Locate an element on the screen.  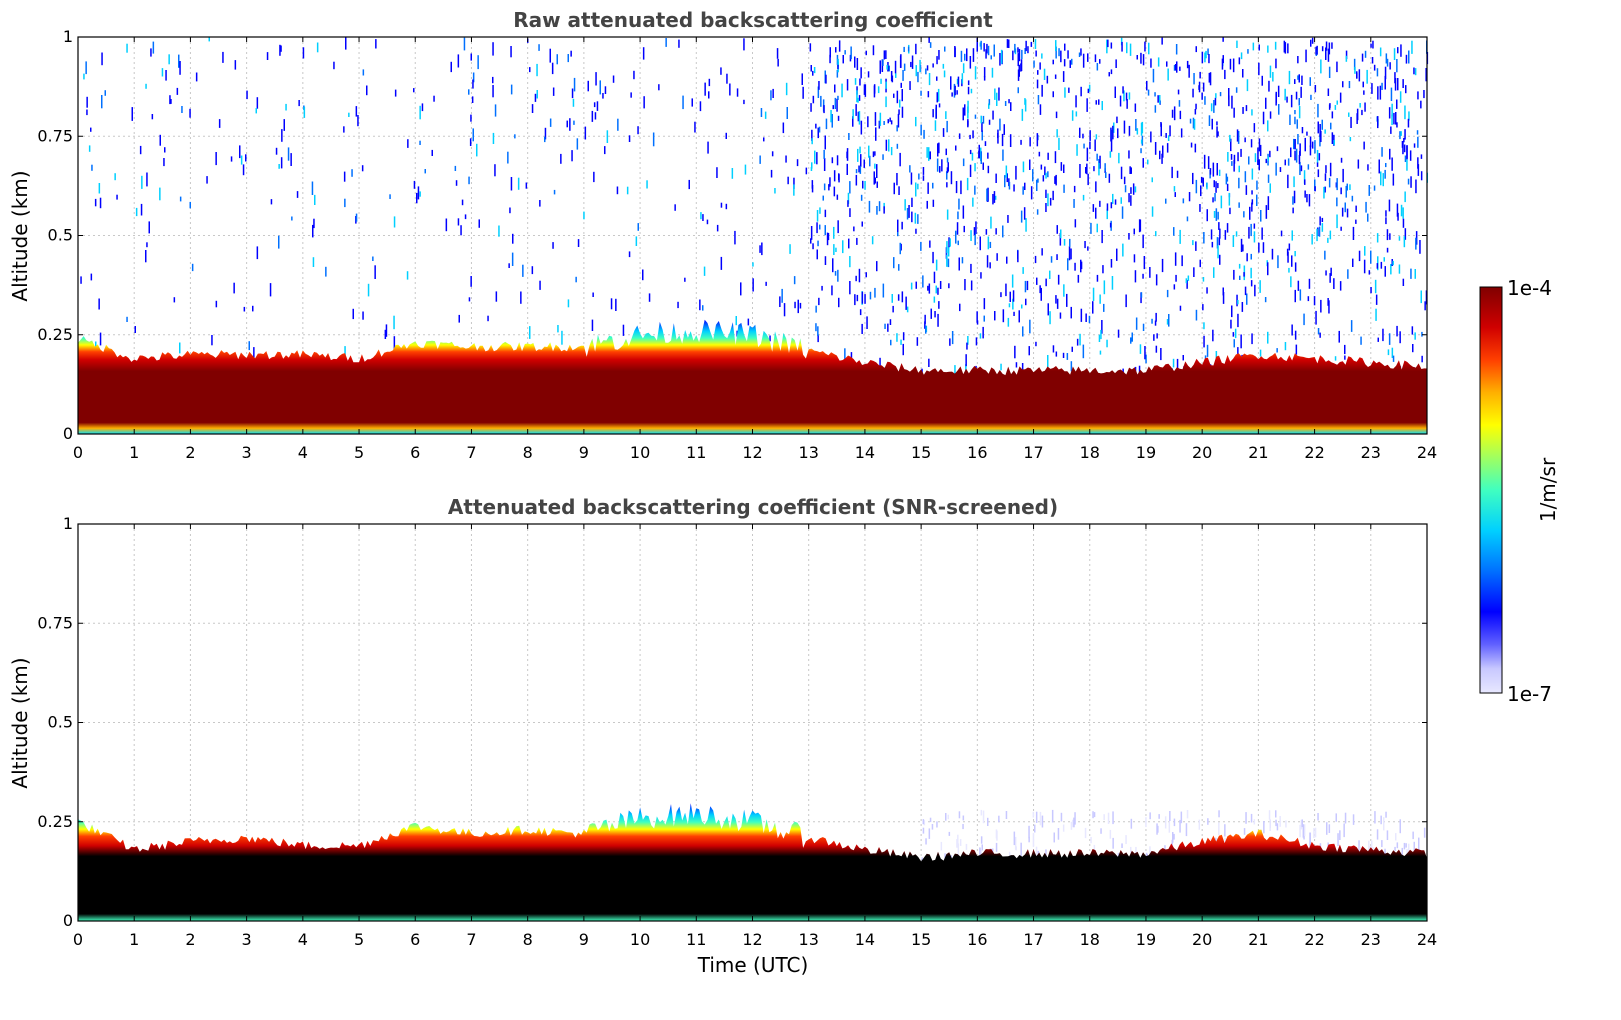
x-tick-label: 0 is located at coordinates (78, 452).